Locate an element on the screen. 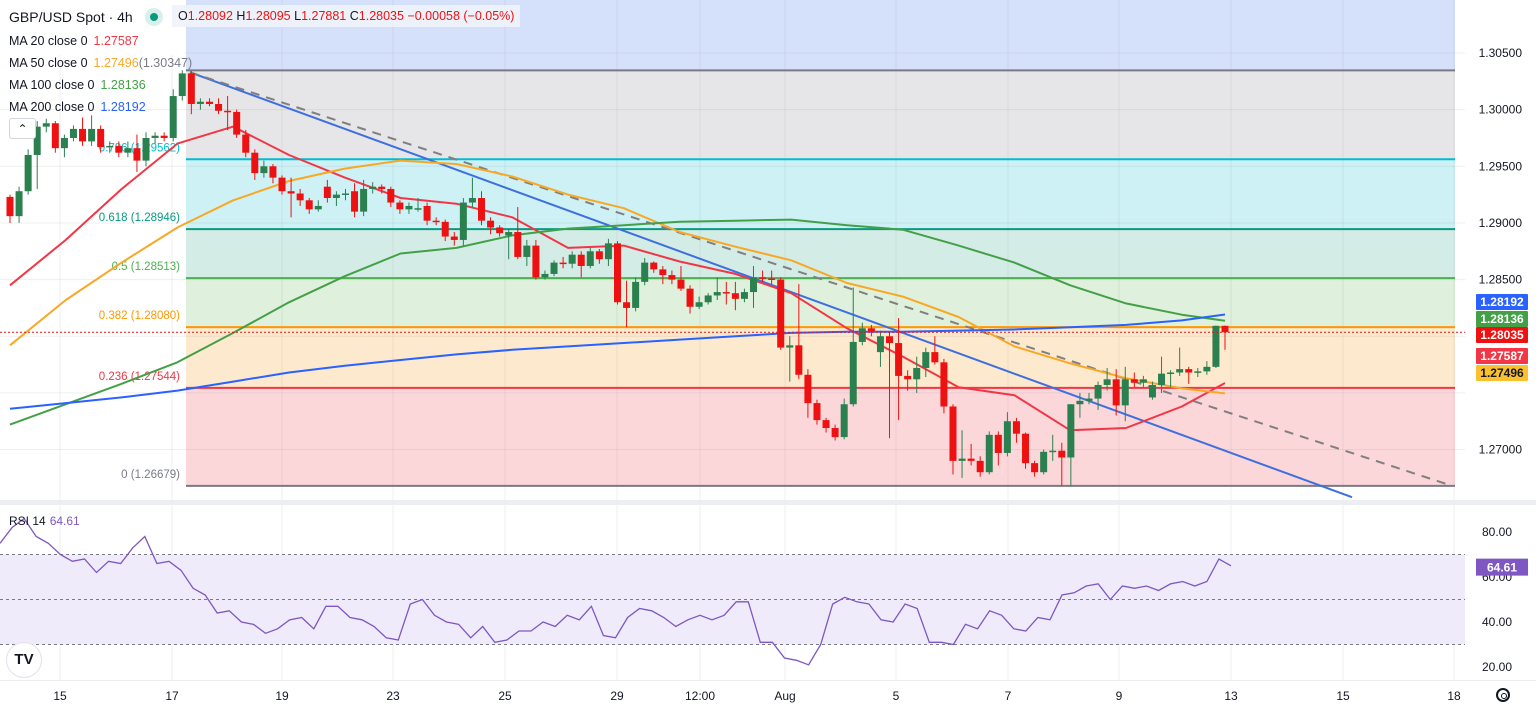 This screenshot has height=711, width=1536. ma-line-ma200 is located at coordinates (617, 361).